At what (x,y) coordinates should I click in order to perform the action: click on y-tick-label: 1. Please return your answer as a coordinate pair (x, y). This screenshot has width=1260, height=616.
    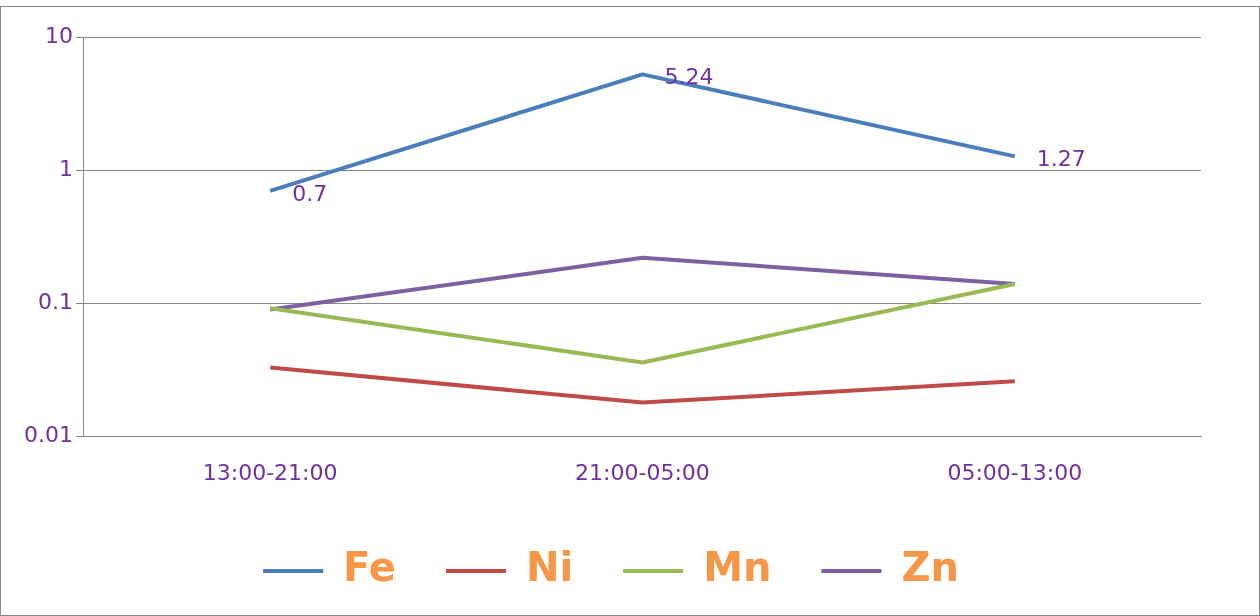
    Looking at the image, I should click on (65, 168).